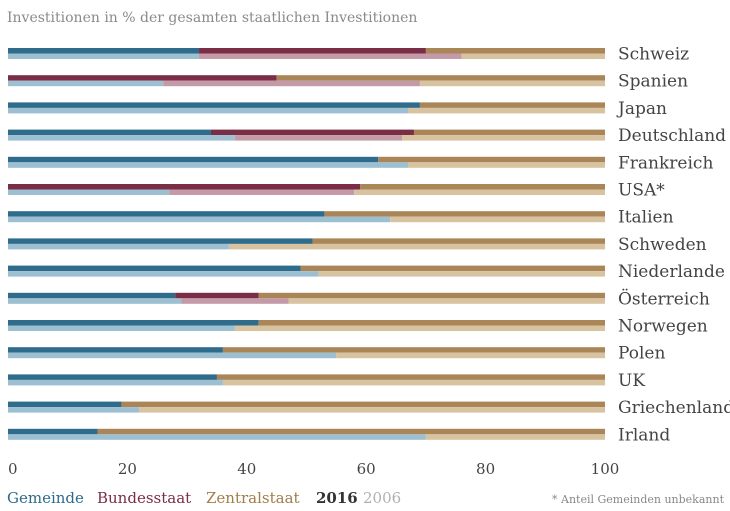  What do you see at coordinates (127, 469) in the screenshot?
I see `x-tick-label: 20` at bounding box center [127, 469].